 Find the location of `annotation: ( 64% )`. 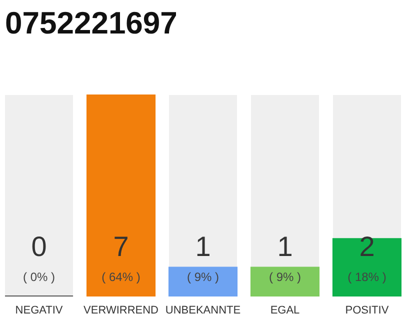

annotation: ( 64% ) is located at coordinates (121, 277).